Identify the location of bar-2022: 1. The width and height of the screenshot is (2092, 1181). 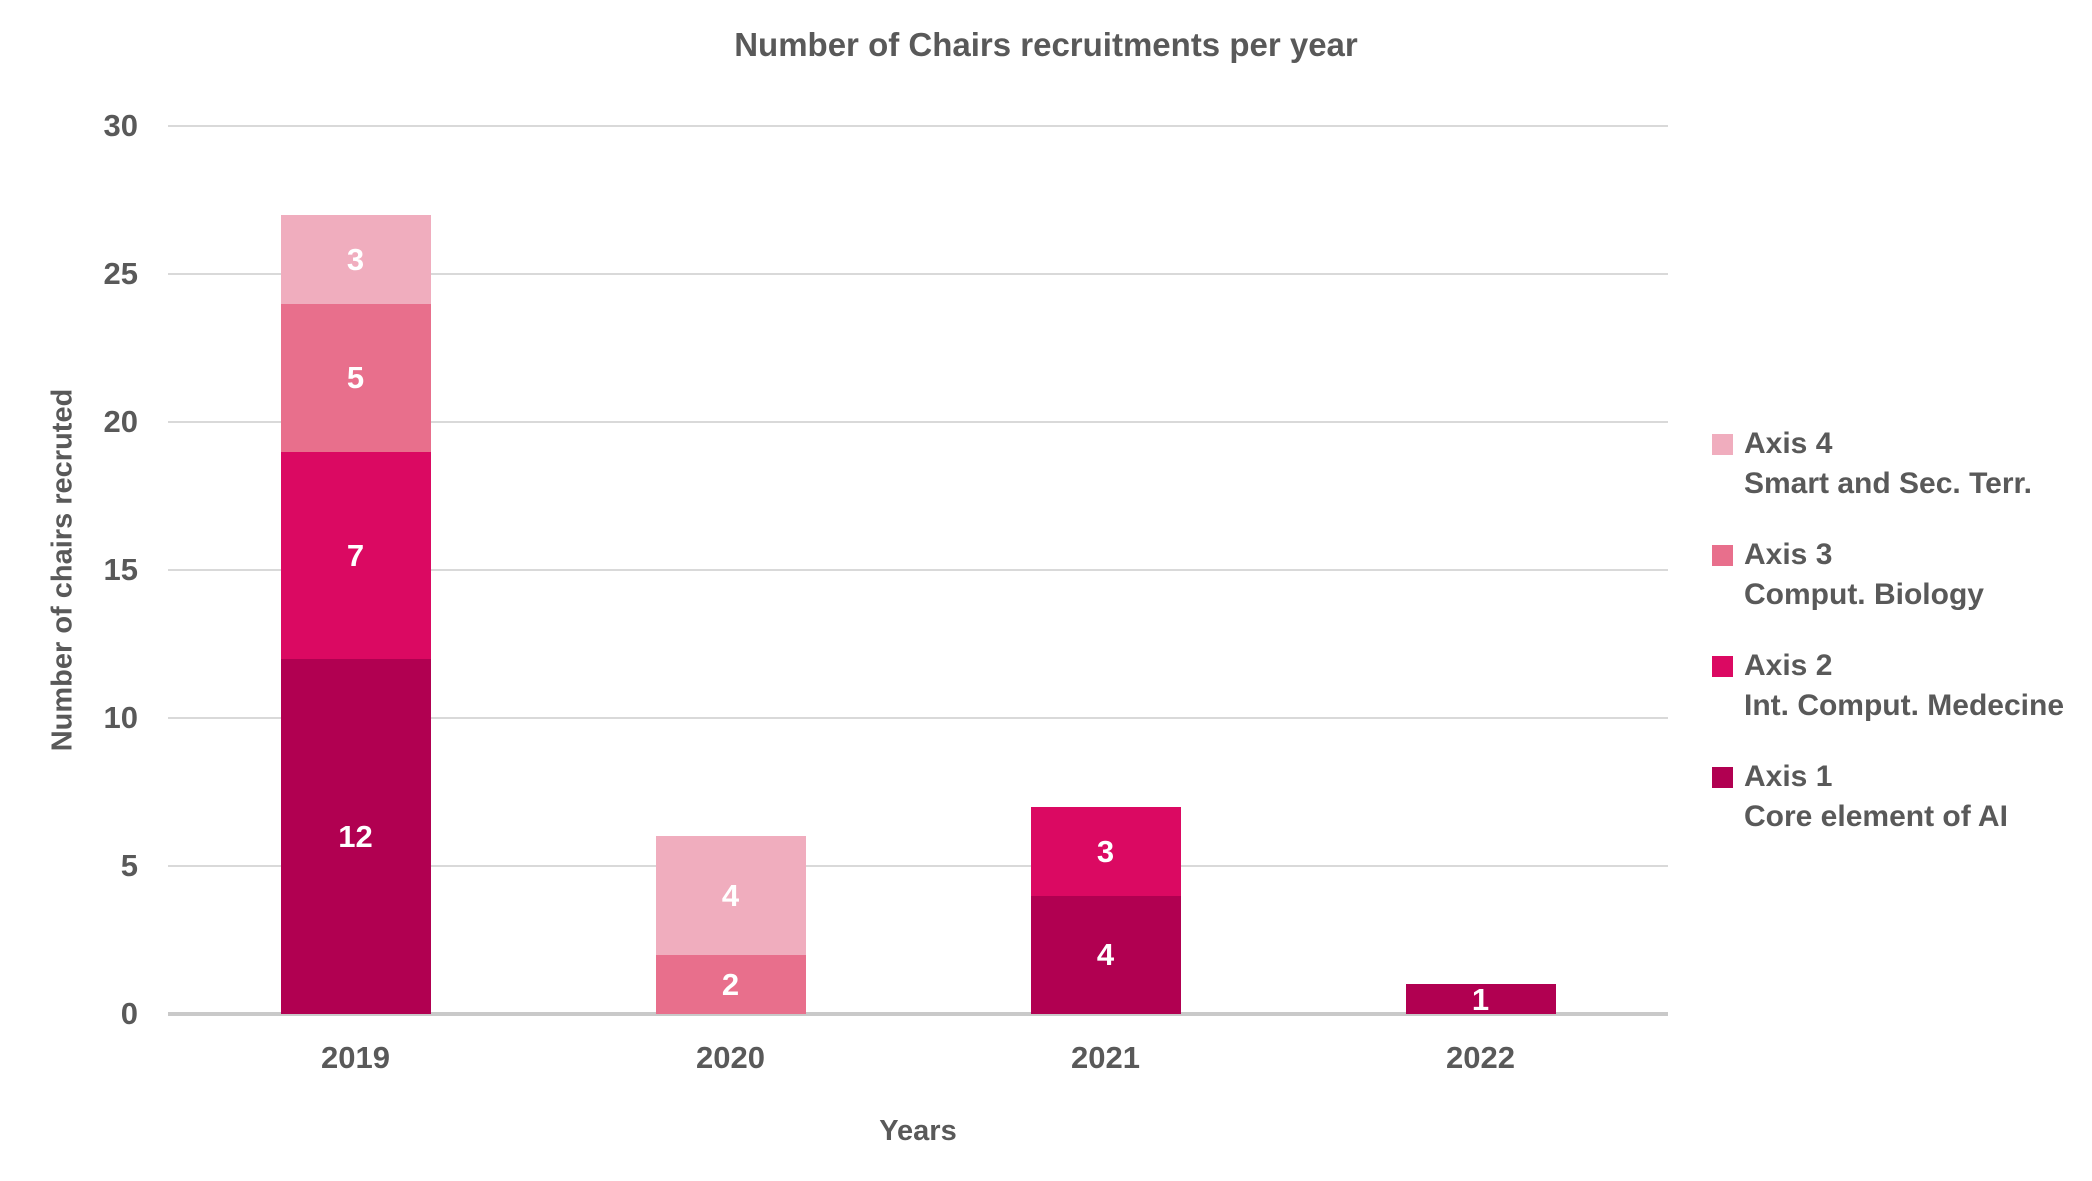
(1480, 999).